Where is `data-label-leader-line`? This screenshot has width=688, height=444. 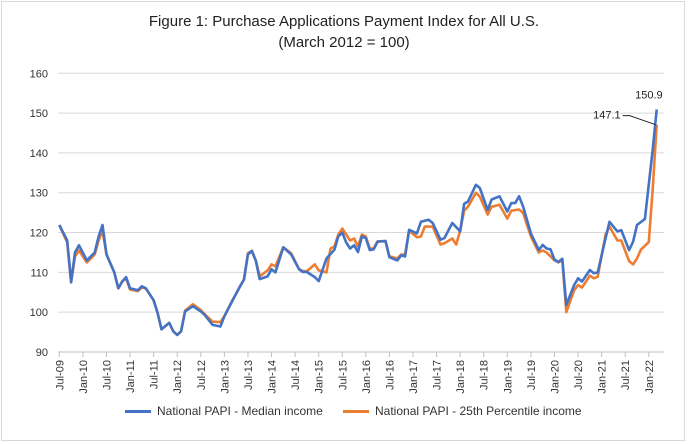 data-label-leader-line is located at coordinates (639, 120).